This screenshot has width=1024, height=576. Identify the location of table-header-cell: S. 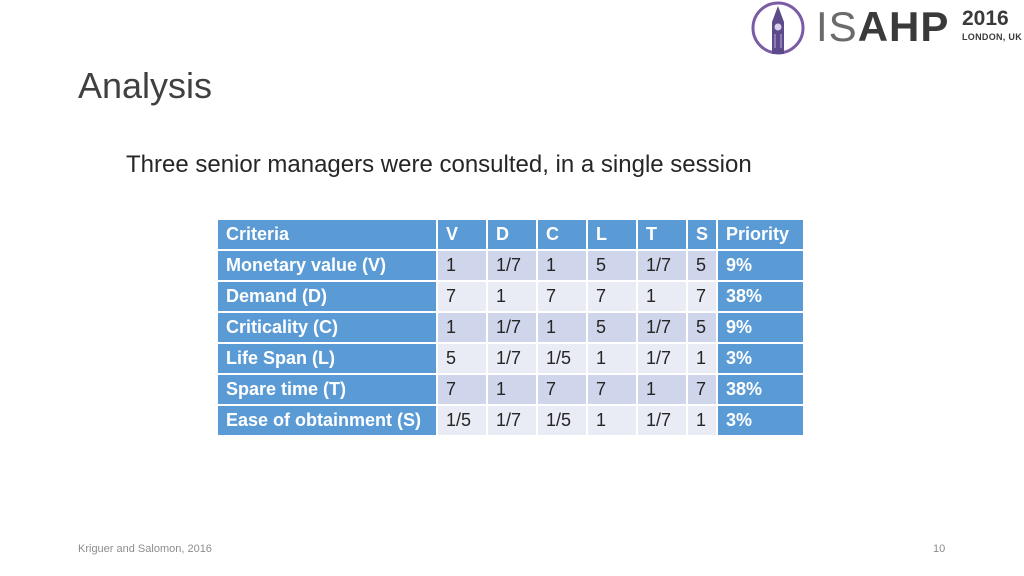
(703, 235).